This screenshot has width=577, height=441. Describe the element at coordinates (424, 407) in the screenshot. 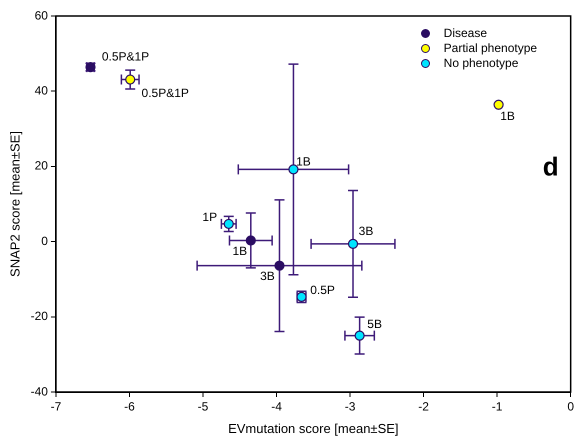

I see `x-tick-label: -2` at that location.